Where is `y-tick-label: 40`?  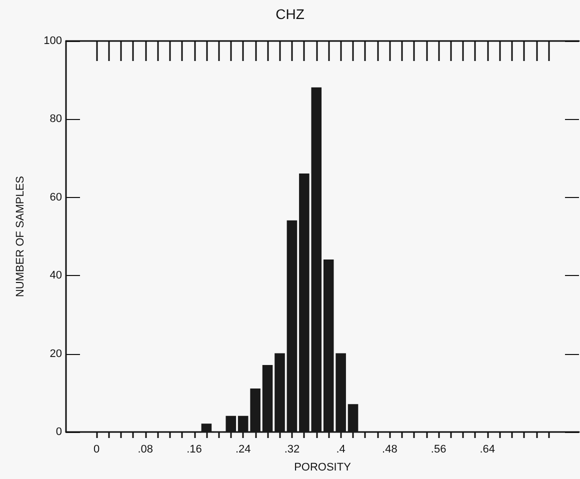
y-tick-label: 40 is located at coordinates (56, 276).